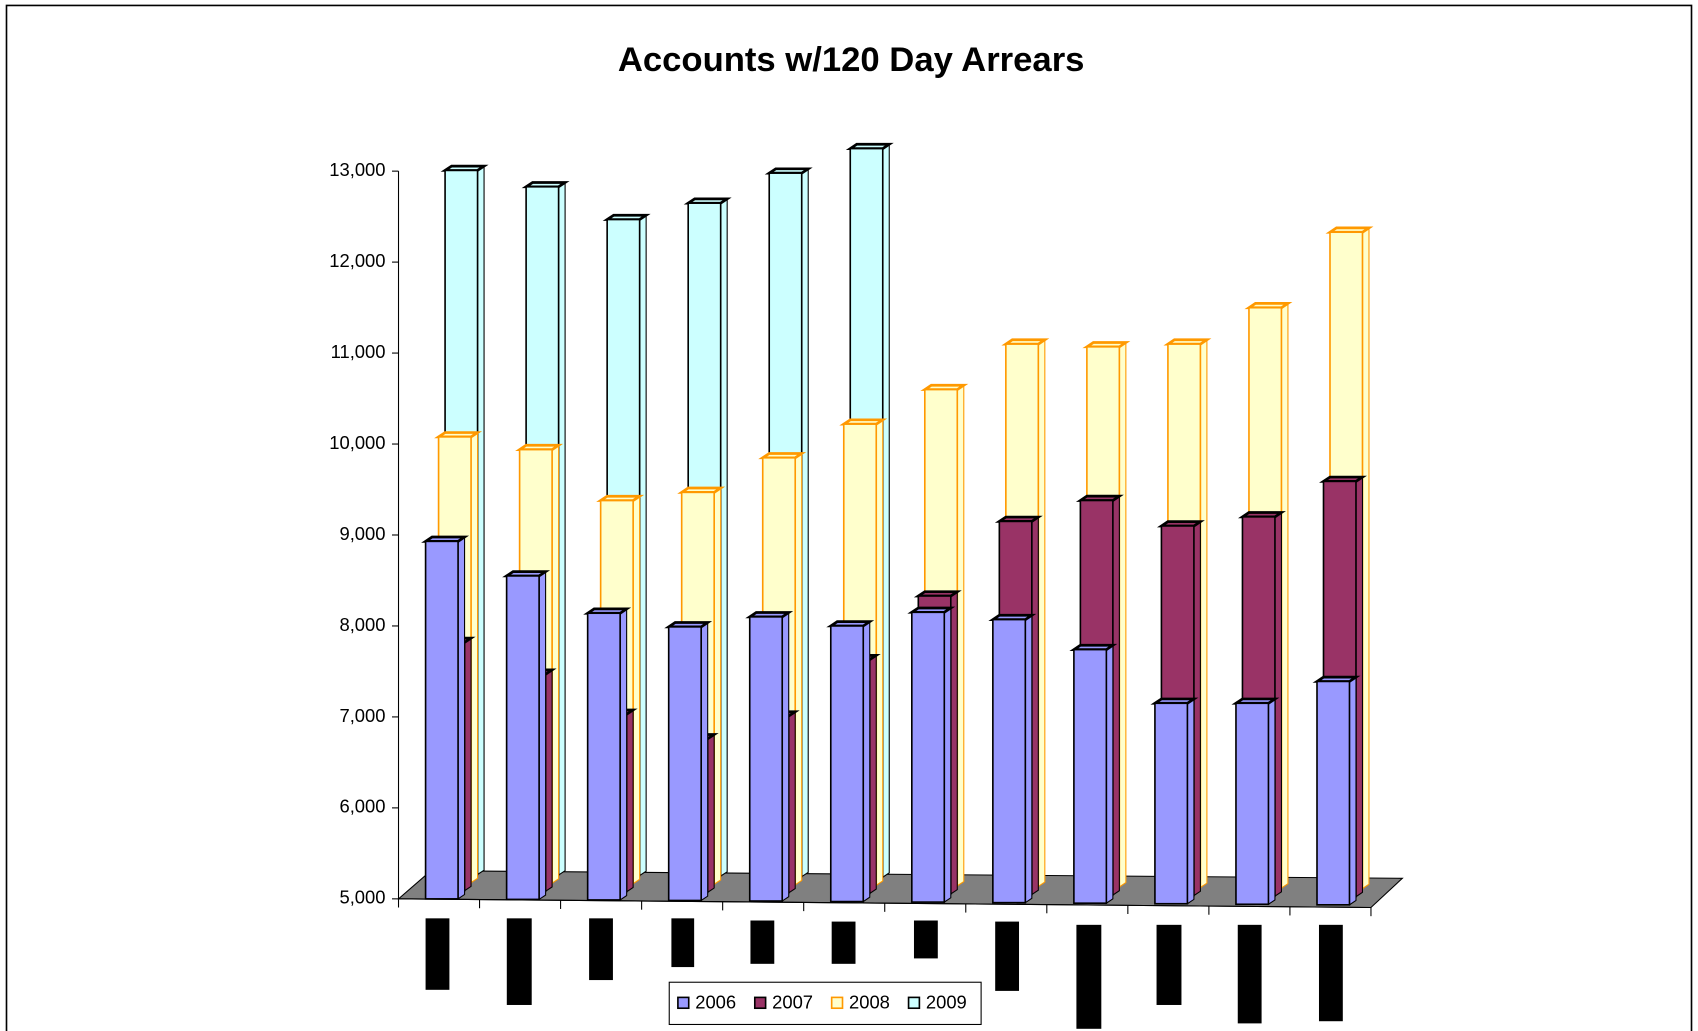 The image size is (1698, 1031). Describe the element at coordinates (715, 1002) in the screenshot. I see `legend-label: 2006` at that location.